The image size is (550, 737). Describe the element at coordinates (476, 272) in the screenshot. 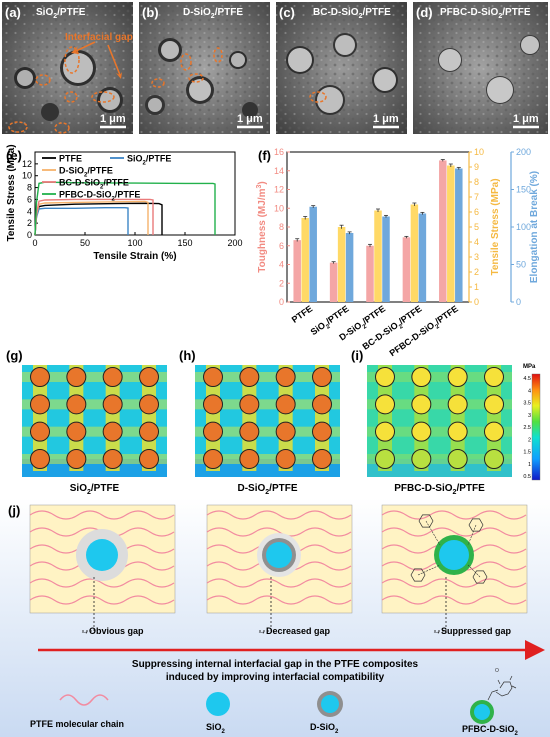

I see `right1-tick-label: 2` at that location.